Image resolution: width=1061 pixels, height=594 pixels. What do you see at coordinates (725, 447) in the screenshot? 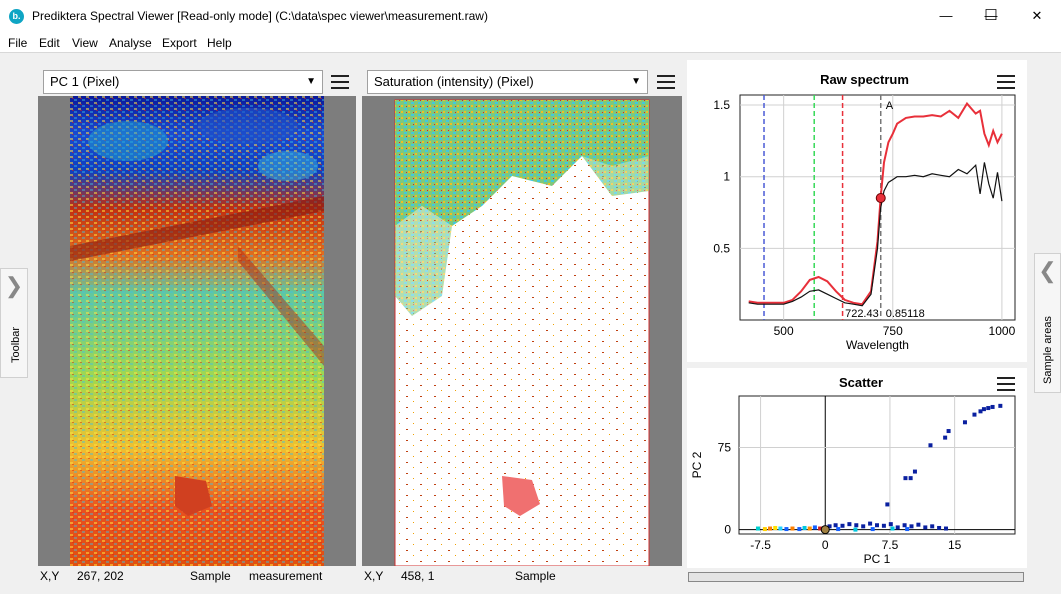
I see `y-tick-label: 75` at bounding box center [725, 447].